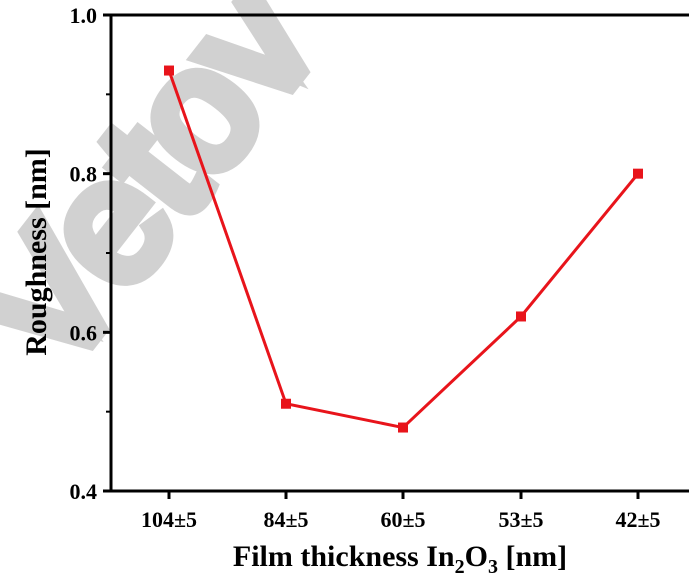  What do you see at coordinates (520, 519) in the screenshot?
I see `x-tick-label: 53±5` at bounding box center [520, 519].